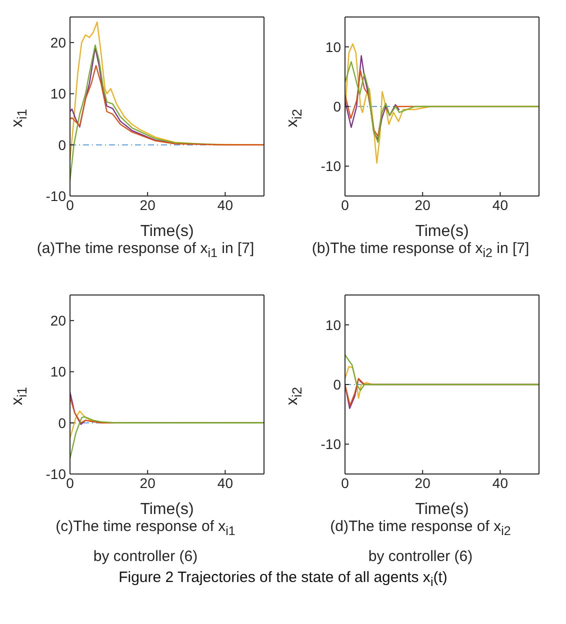  What do you see at coordinates (145, 528) in the screenshot?
I see `text: (c)The time response of x$_{i1}$` at bounding box center [145, 528].